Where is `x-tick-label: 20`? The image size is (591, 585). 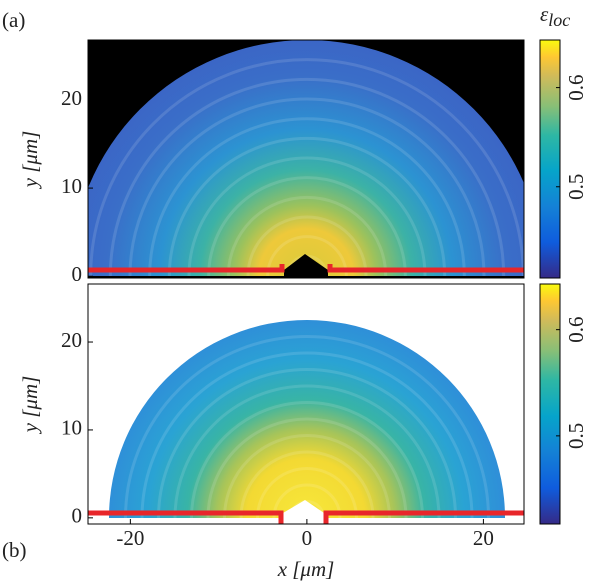
x-tick-label: 20 is located at coordinates (483, 538).